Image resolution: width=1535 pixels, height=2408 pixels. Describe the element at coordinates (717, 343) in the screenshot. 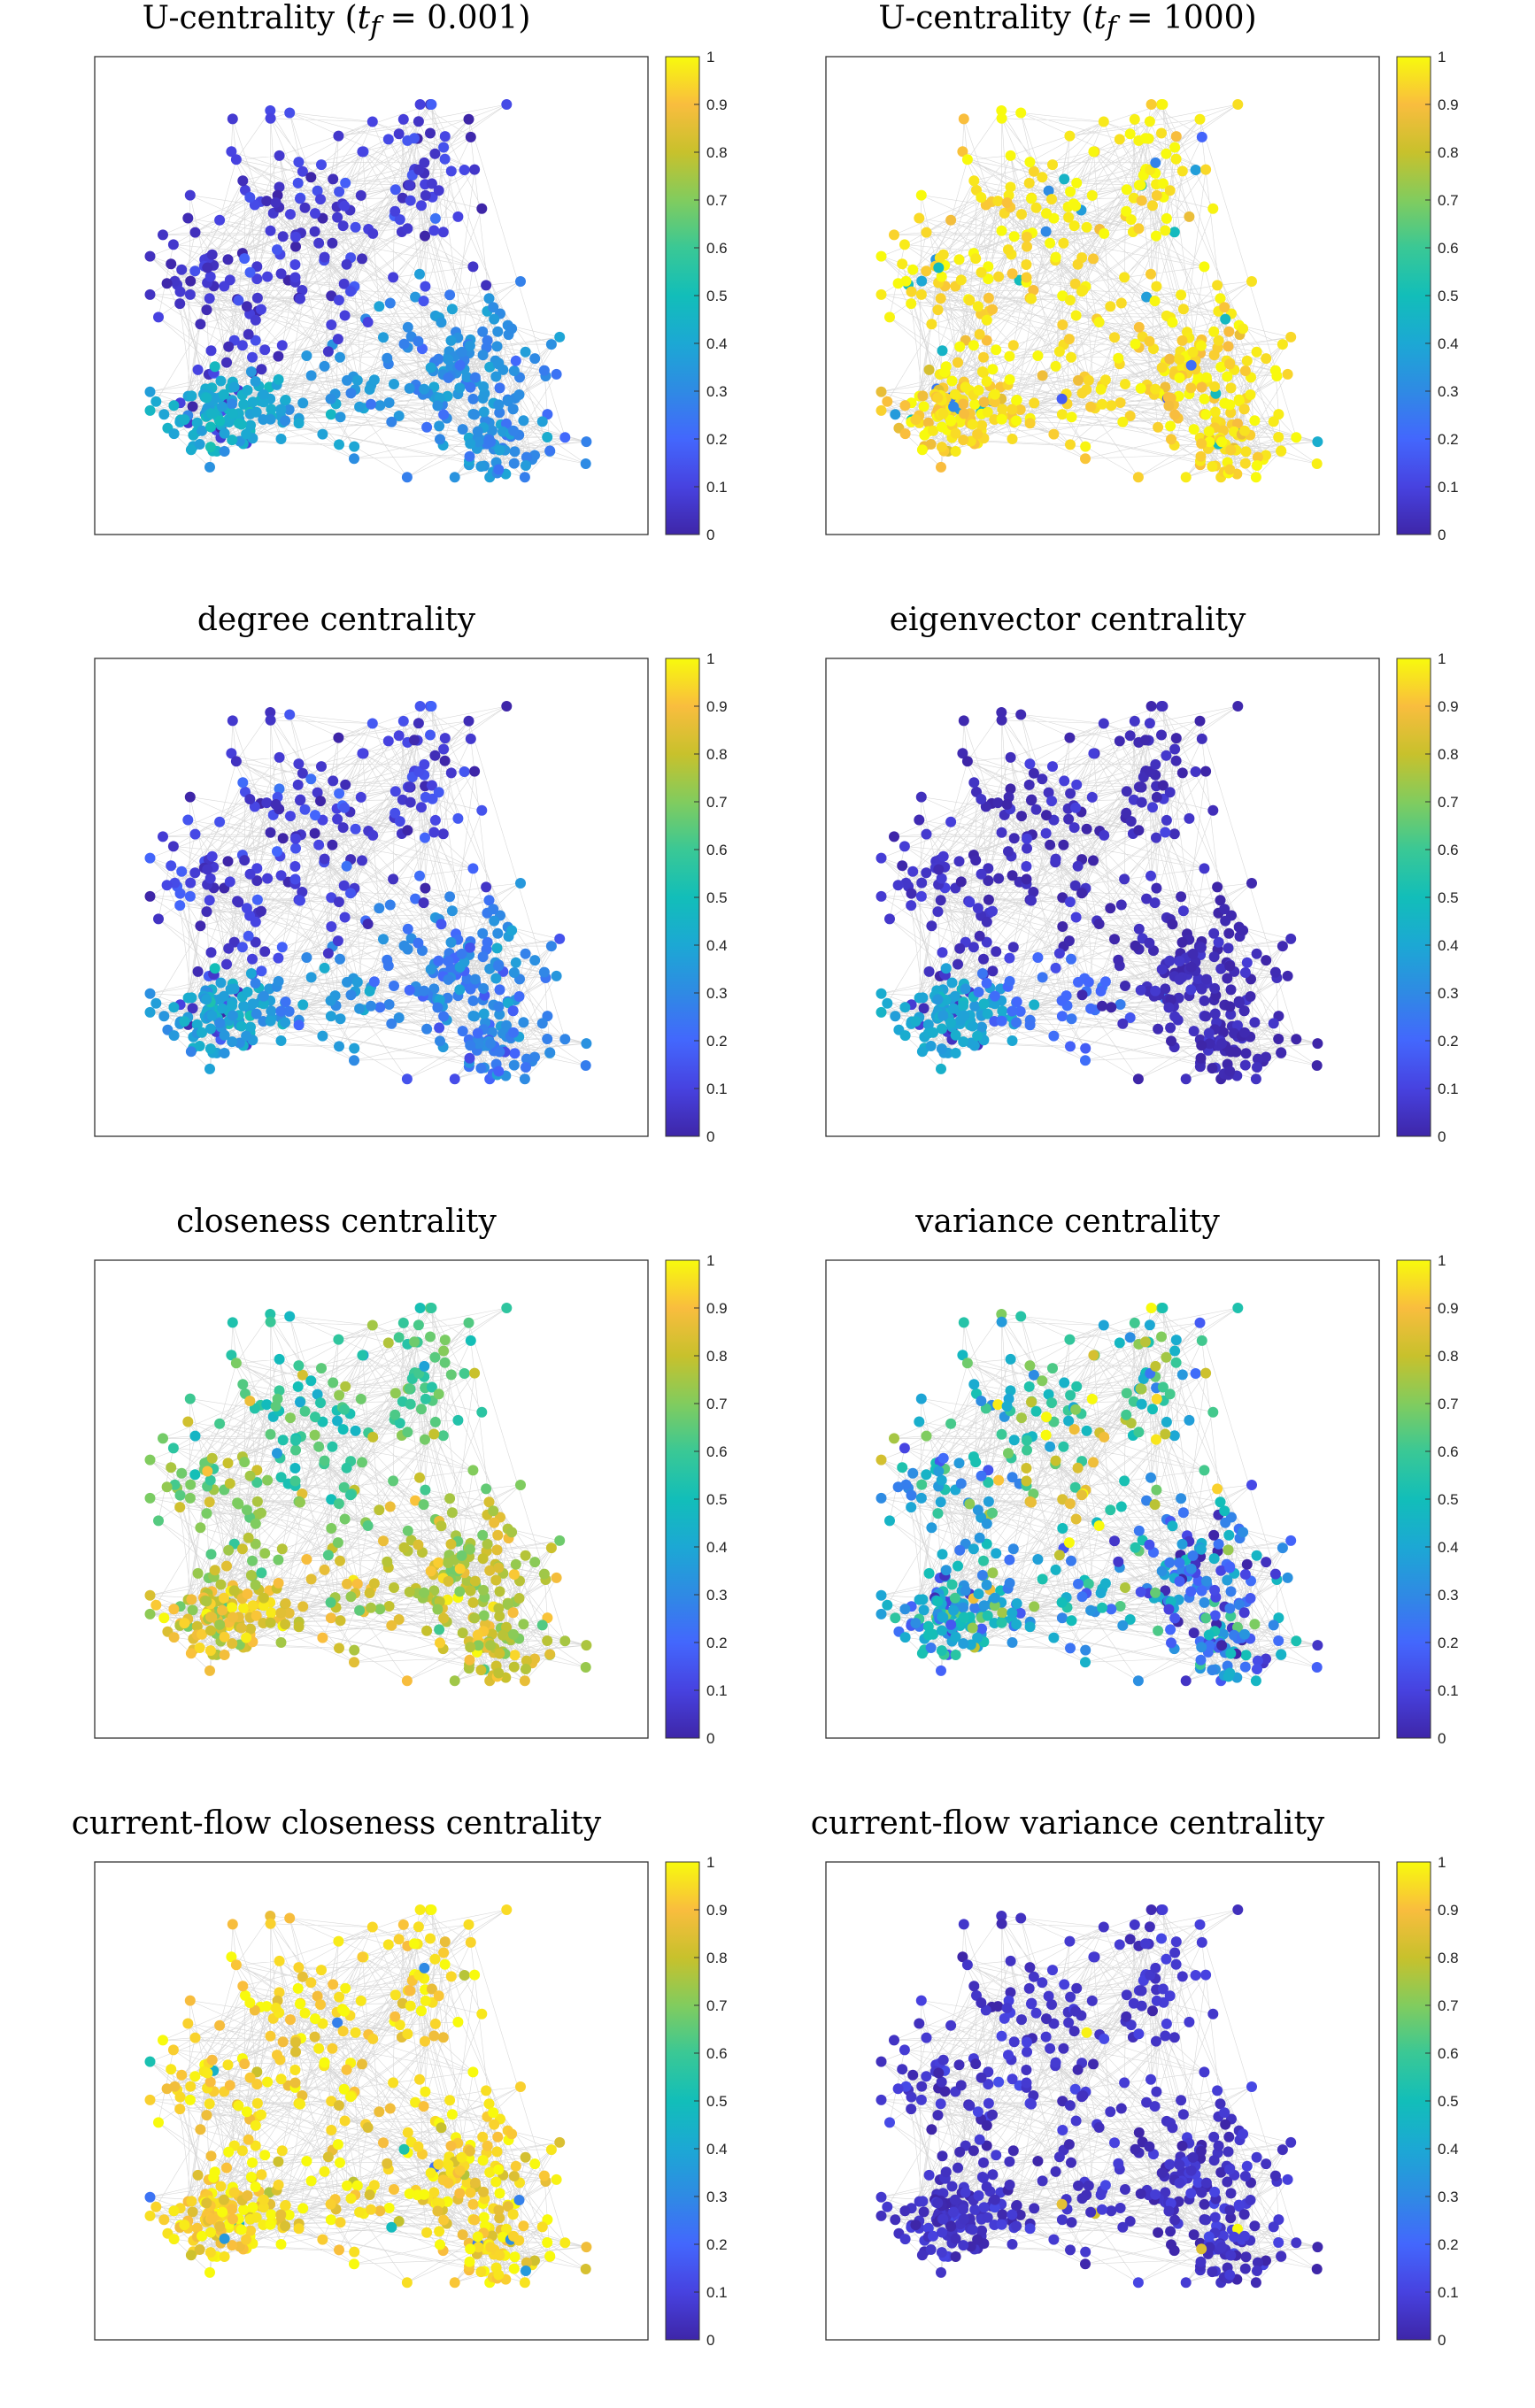

I see `colorbar-tick-label: 0.4` at that location.